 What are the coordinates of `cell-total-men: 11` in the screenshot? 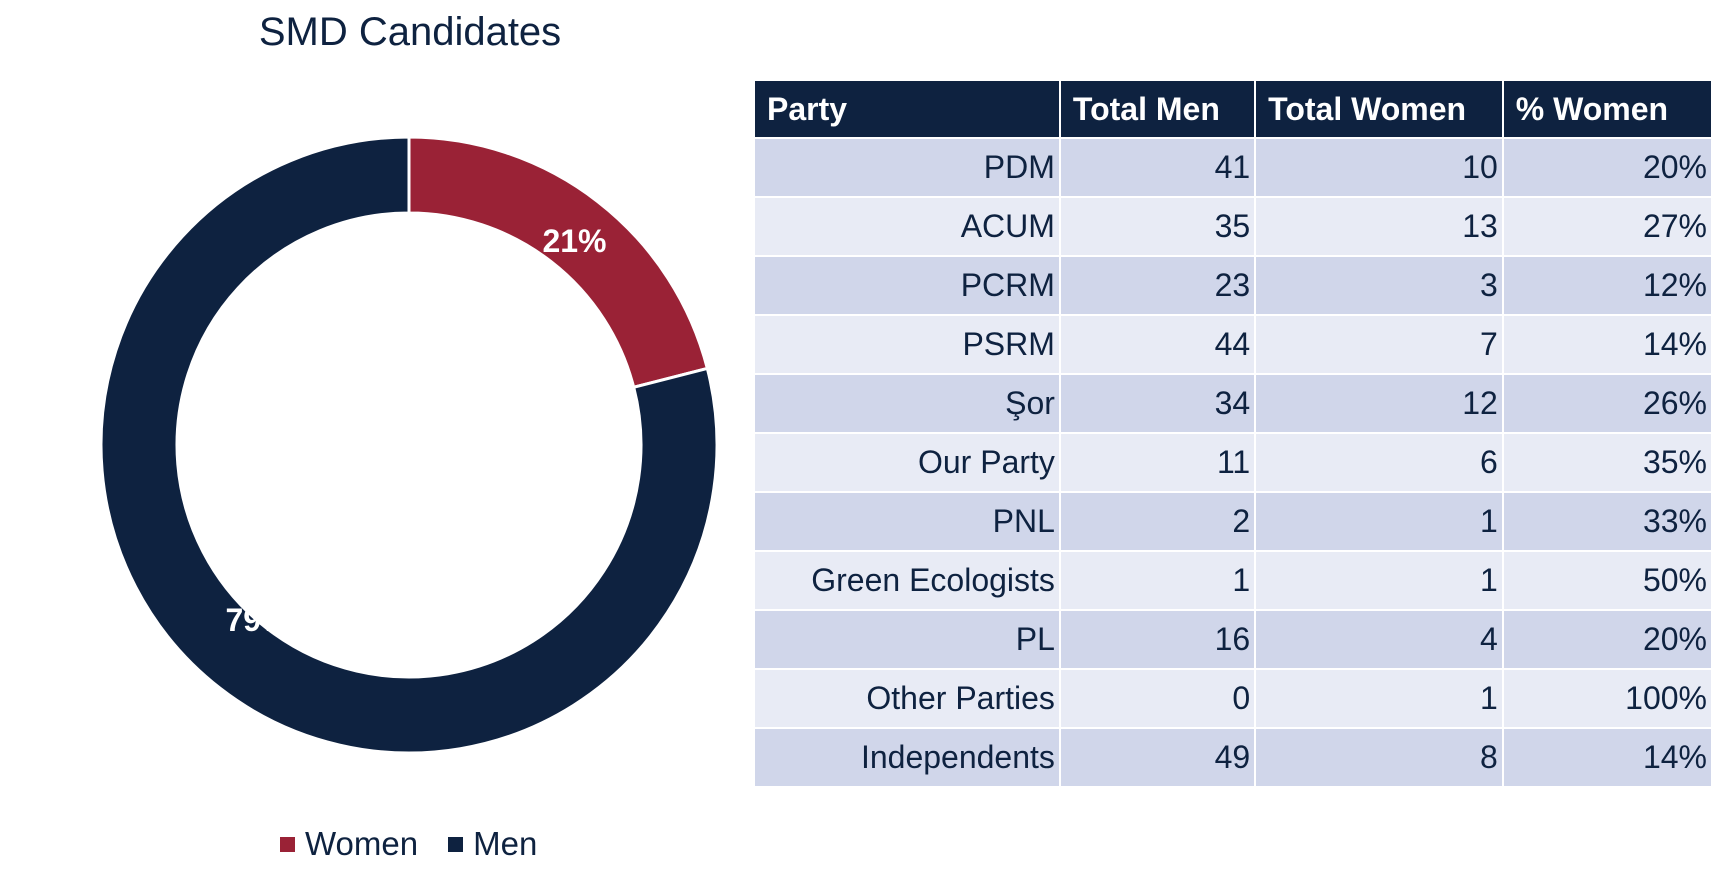 It's located at (1157, 462).